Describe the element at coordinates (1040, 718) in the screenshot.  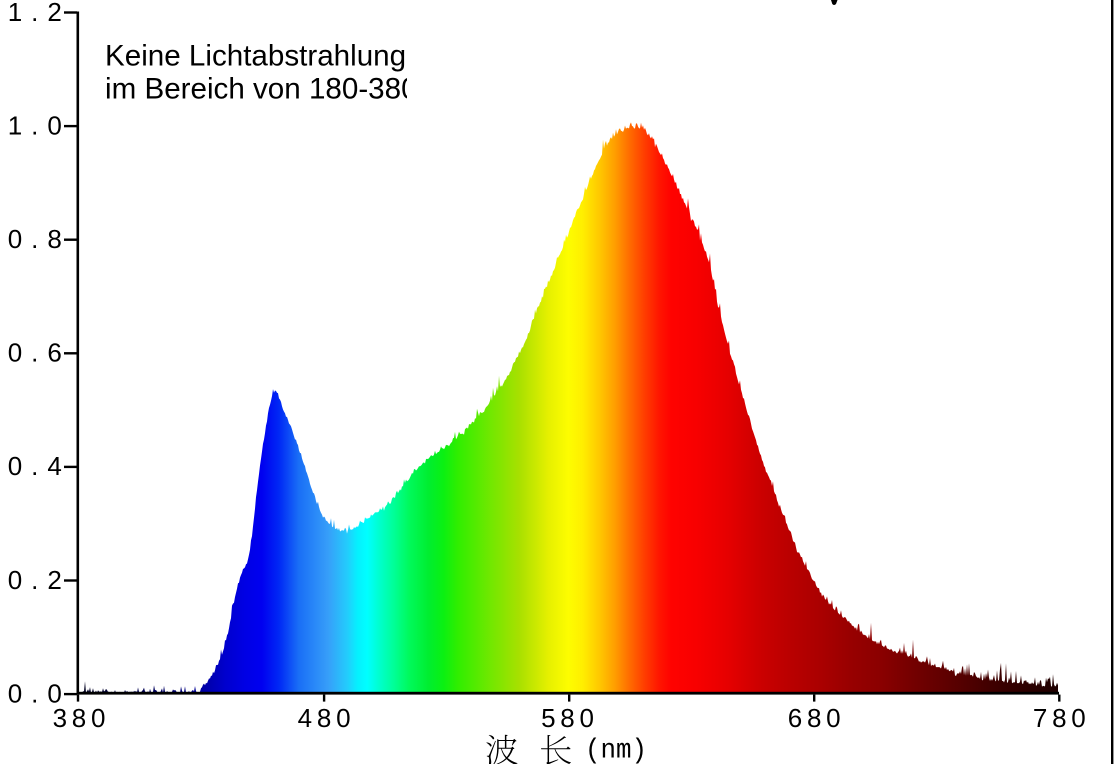
I see `svg-text: 7` at that location.